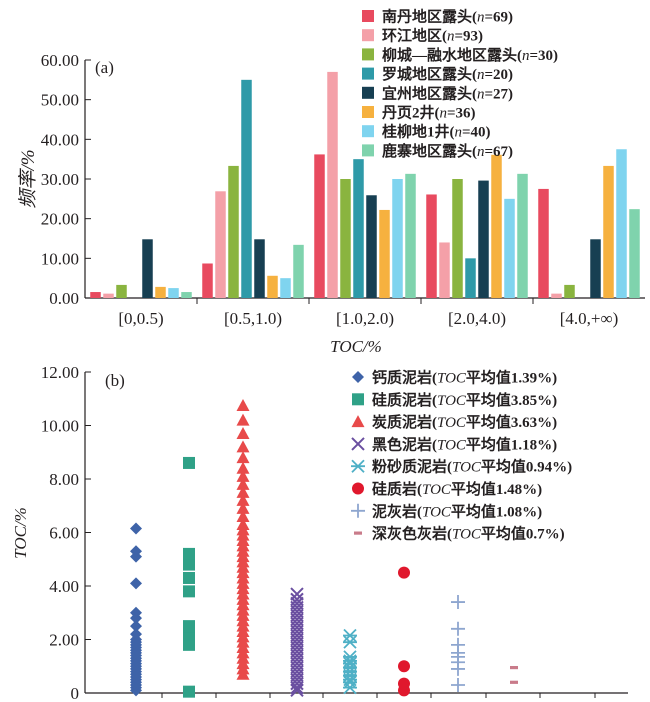 The width and height of the screenshot is (650, 702). What do you see at coordinates (457, 489) in the screenshot?
I see `b-legend-label: 硅质岩(TOC平均值1.48%)` at bounding box center [457, 489].